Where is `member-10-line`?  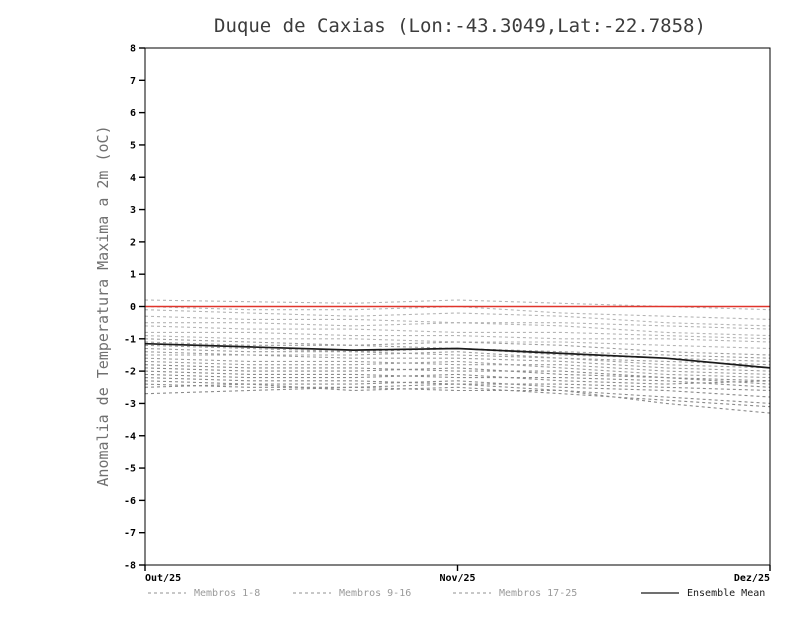
member-10-line is located at coordinates (457, 350).